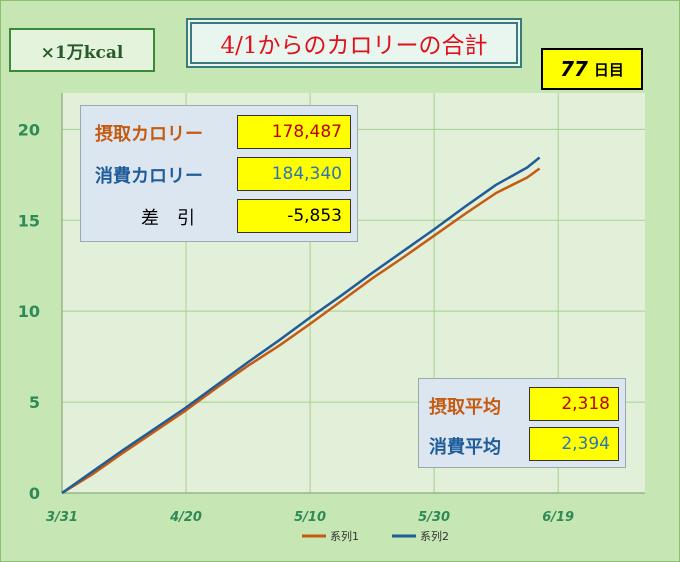 The image size is (680, 562). I want to click on burn-average-label: 消費平均, so click(465, 447).